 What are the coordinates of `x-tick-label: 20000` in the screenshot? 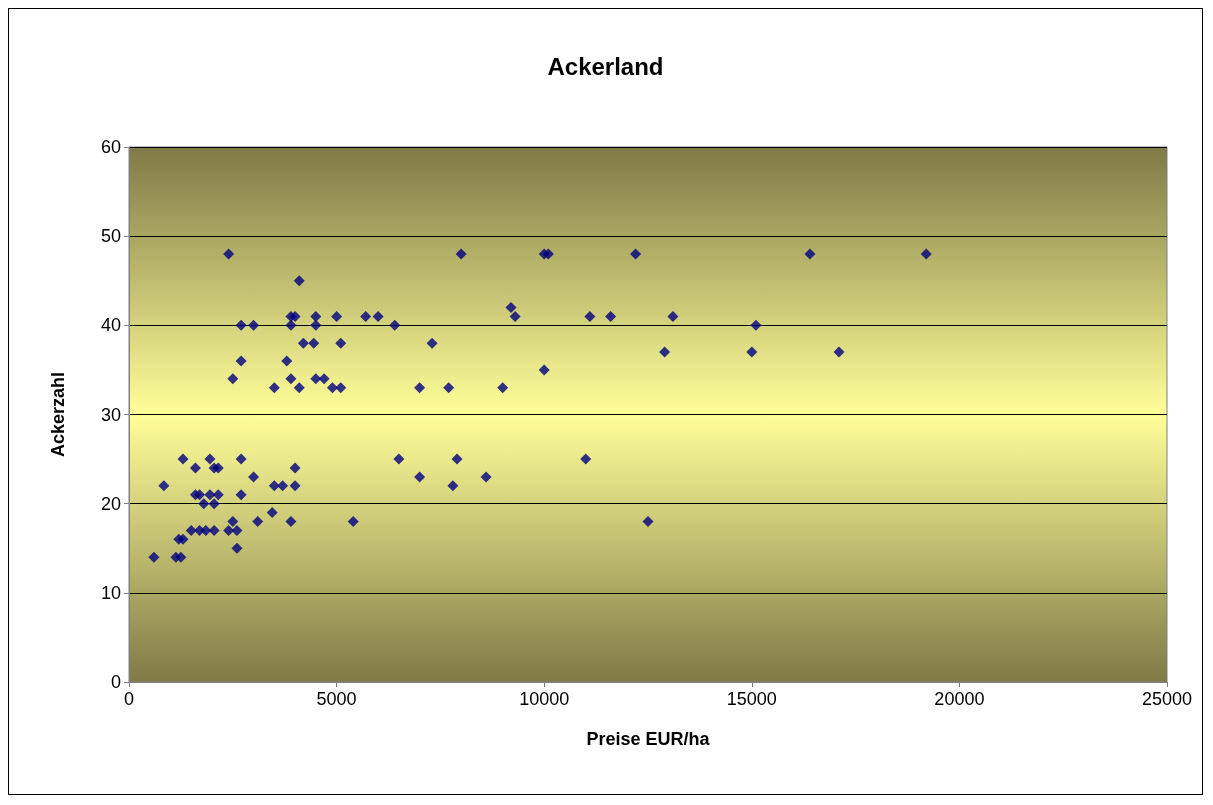 It's located at (959, 699).